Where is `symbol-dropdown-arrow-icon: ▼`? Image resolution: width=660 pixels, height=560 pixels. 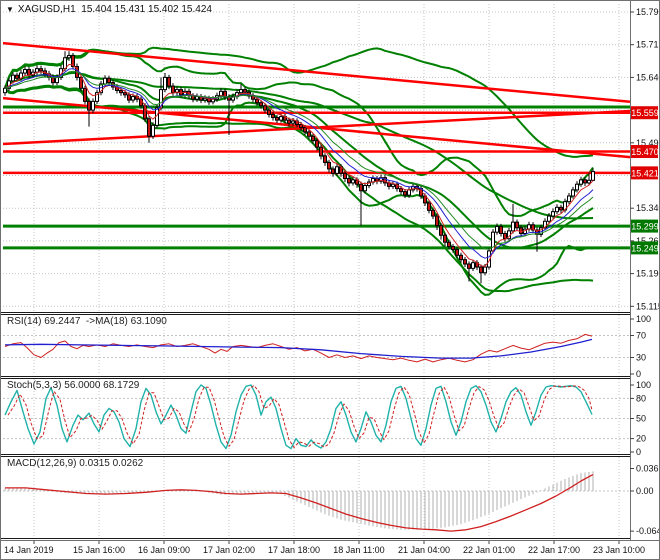 symbol-dropdown-arrow-icon: ▼ is located at coordinates (10, 9).